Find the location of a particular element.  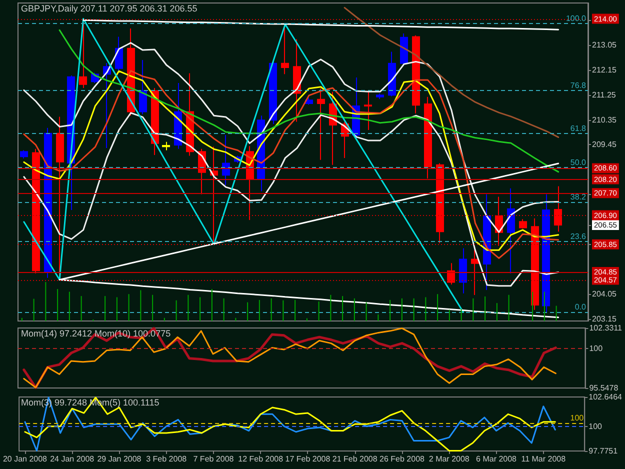

ref-line-label: 100 is located at coordinates (577, 418).